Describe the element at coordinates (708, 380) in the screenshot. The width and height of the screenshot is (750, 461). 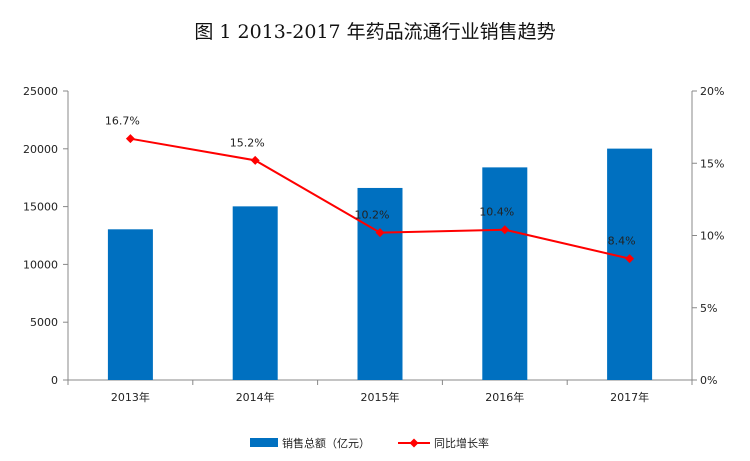
I see `y-right-tick-label: 0%` at that location.